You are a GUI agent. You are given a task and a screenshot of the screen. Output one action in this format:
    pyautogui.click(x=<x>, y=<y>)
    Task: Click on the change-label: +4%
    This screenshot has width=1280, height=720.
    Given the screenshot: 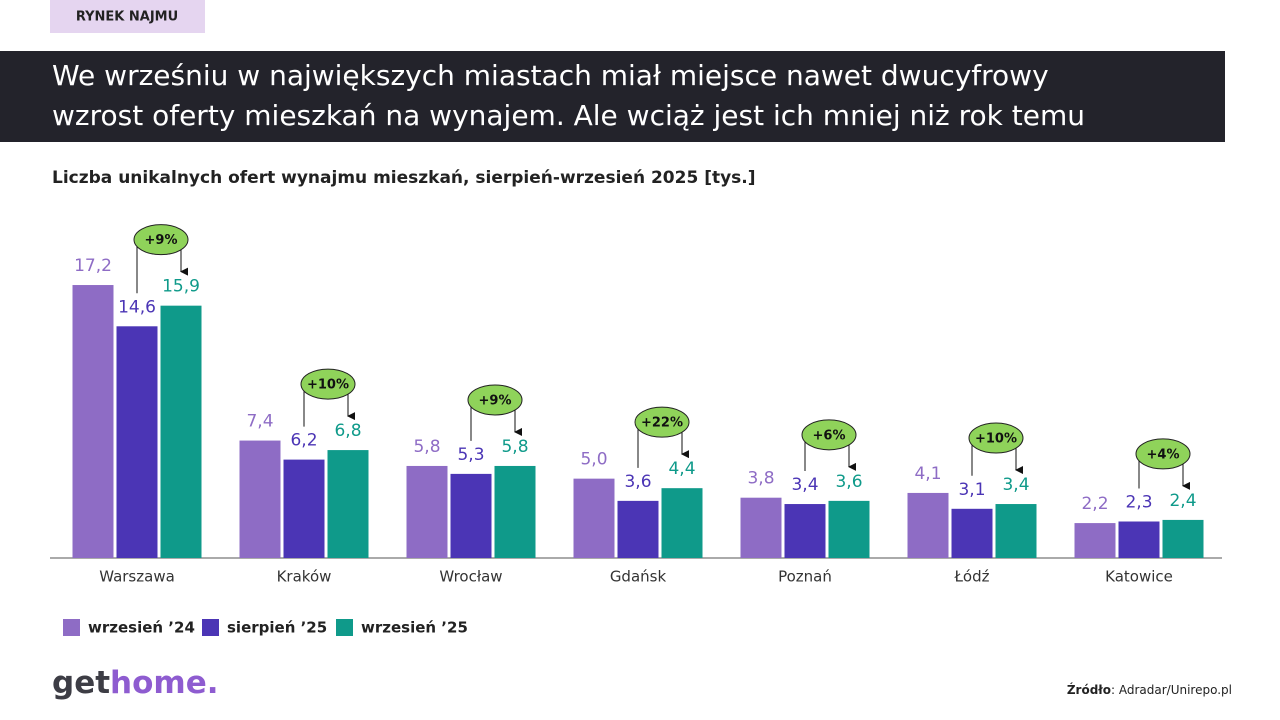 What is the action you would take?
    pyautogui.click(x=1163, y=454)
    